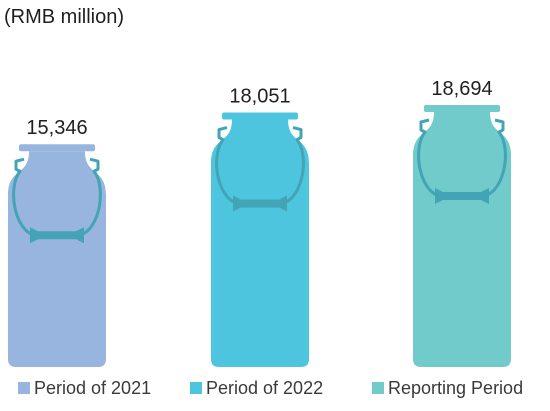 Image resolution: width=550 pixels, height=411 pixels. I want to click on bar-2021-grip, so click(57, 235).